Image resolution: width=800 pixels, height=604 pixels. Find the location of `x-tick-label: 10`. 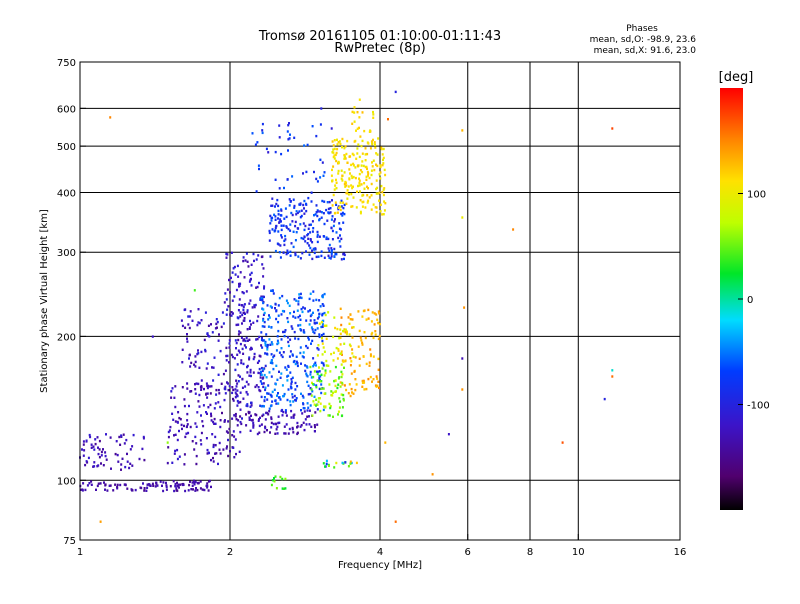

x-tick-label: 10 is located at coordinates (578, 552).